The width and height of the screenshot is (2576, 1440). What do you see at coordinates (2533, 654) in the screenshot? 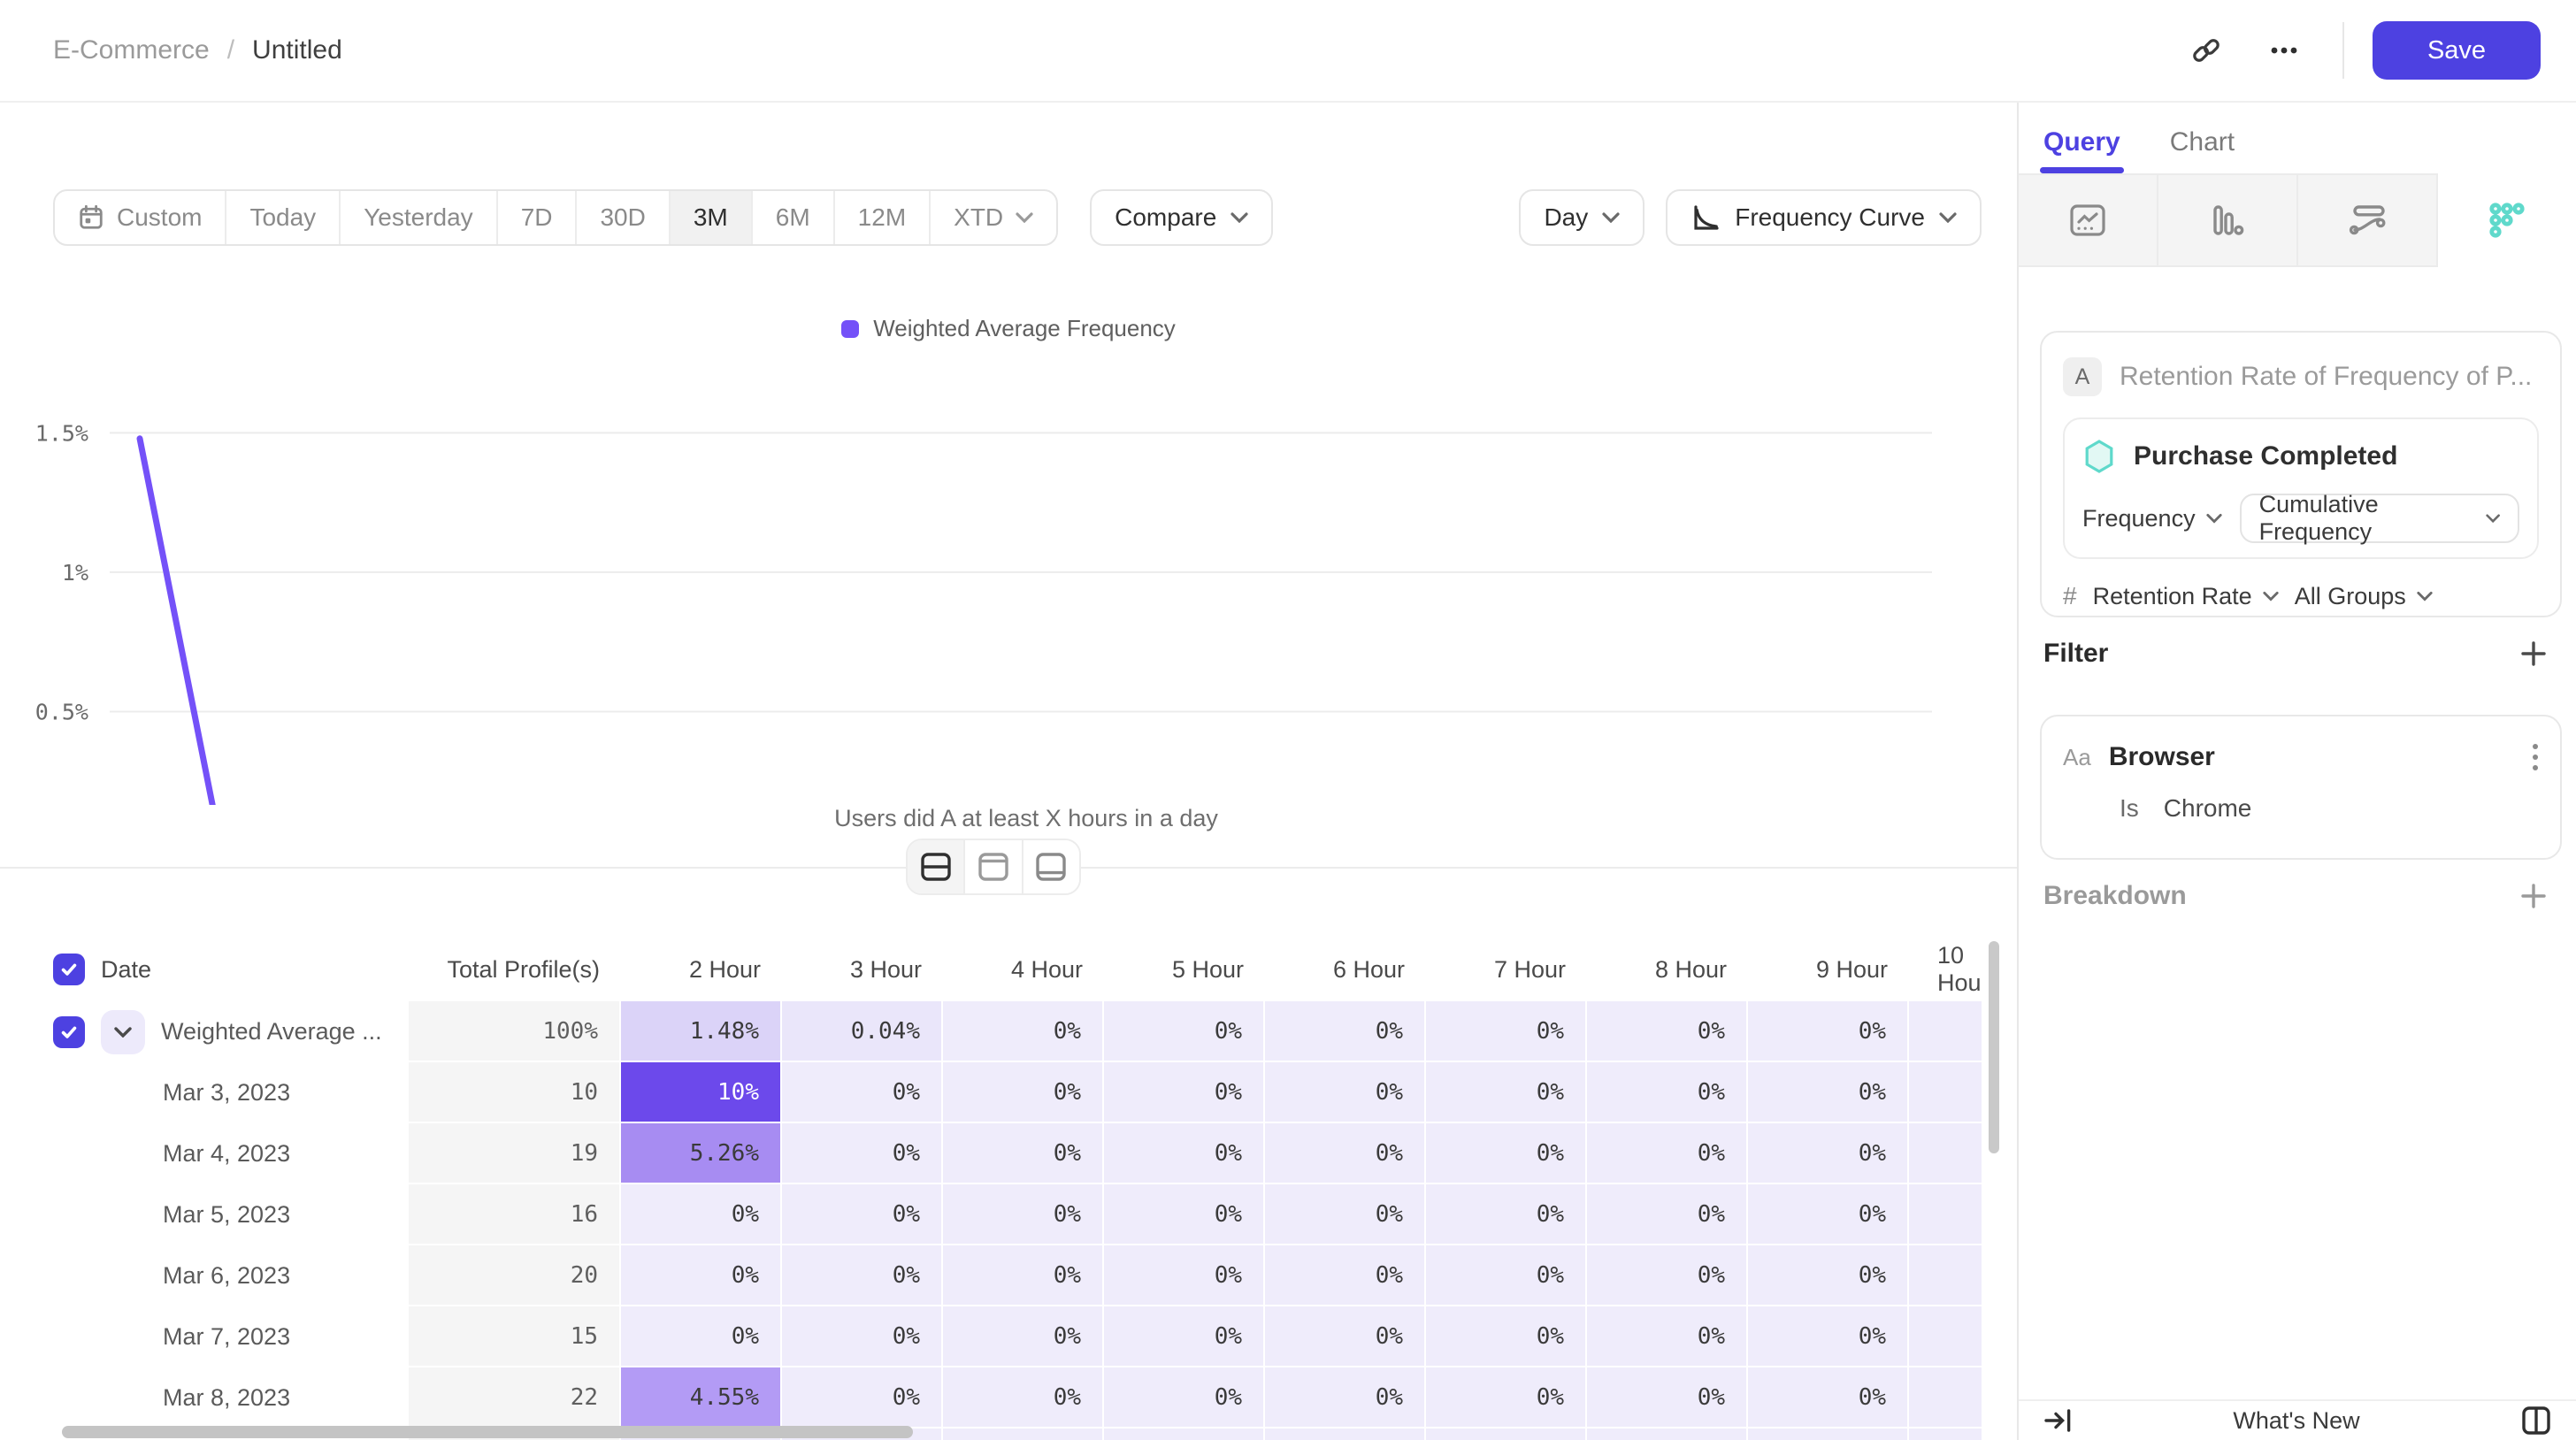
I see `add-filter-button` at bounding box center [2533, 654].